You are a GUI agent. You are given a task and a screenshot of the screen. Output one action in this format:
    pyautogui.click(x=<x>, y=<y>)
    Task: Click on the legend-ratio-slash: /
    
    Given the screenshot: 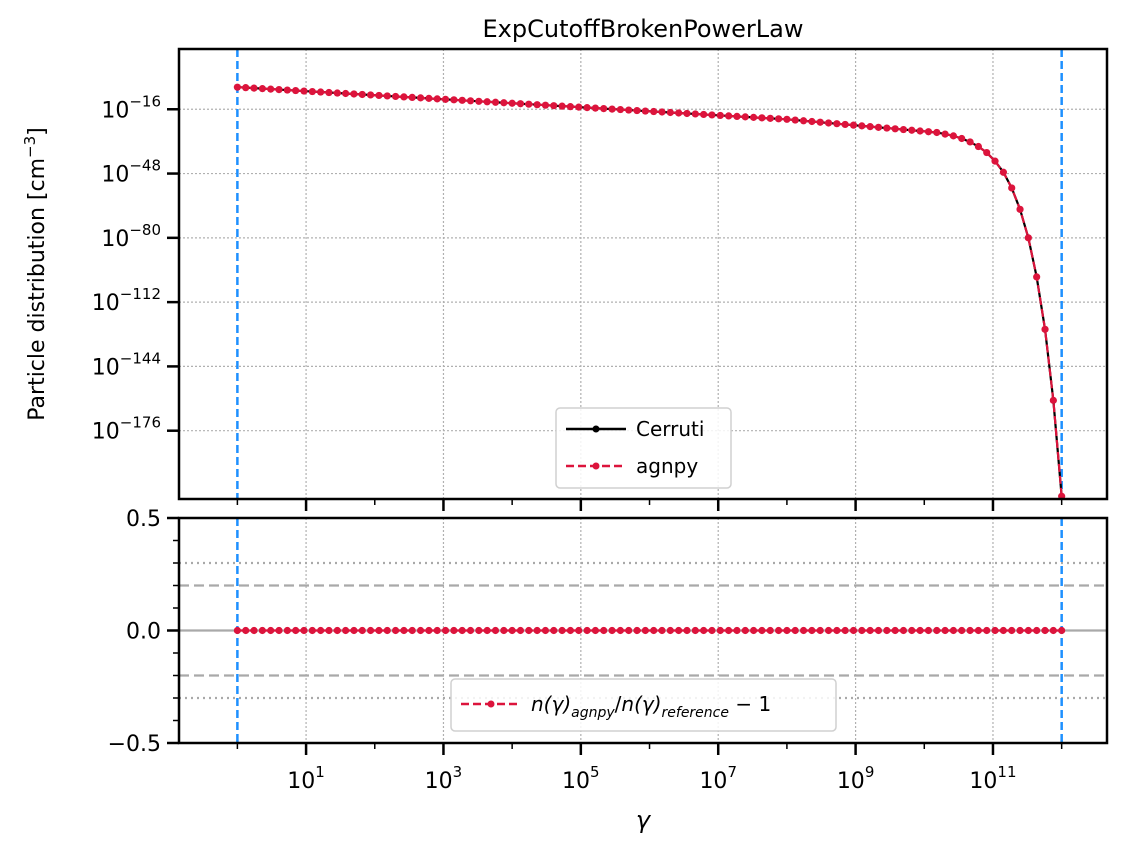 What is the action you would take?
    pyautogui.click(x=618, y=704)
    